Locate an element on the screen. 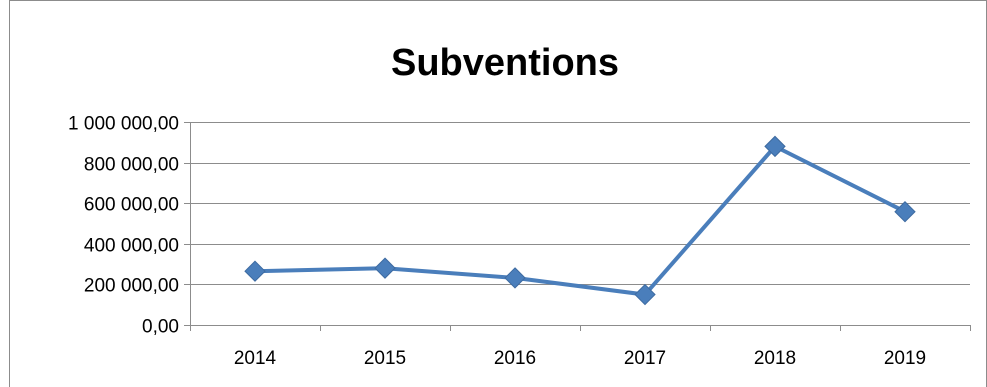 Image resolution: width=987 pixels, height=387 pixels. x-tick-label: 2018 is located at coordinates (775, 358).